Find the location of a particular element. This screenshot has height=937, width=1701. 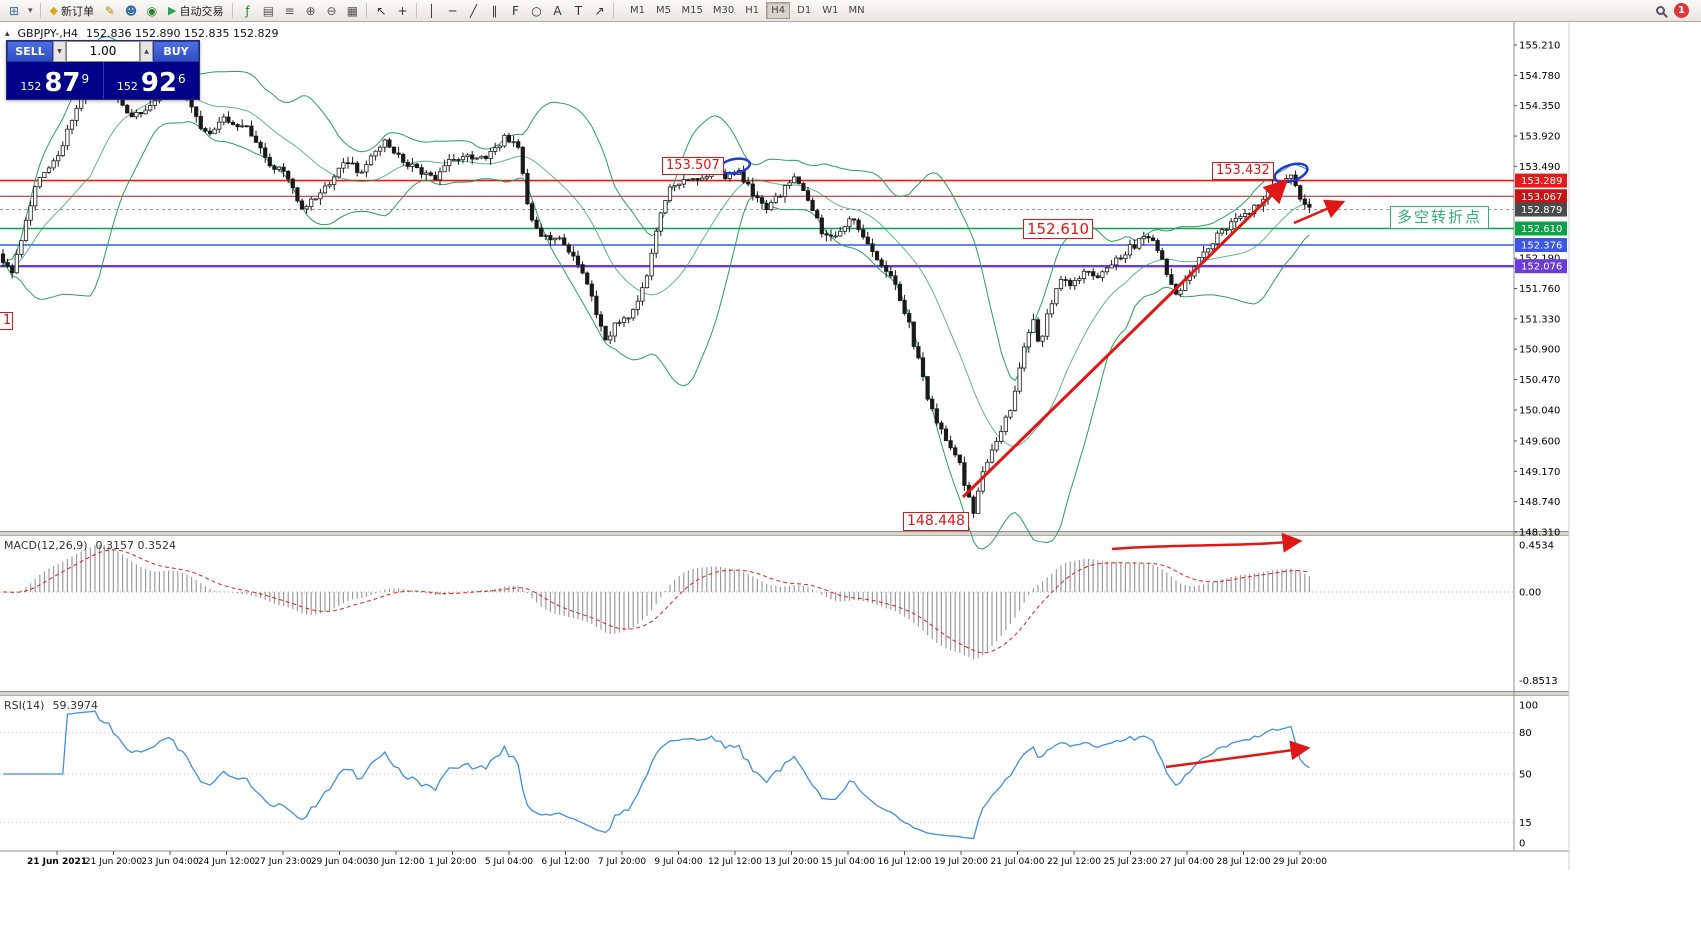

svg-text: 149.170 is located at coordinates (1539, 472).